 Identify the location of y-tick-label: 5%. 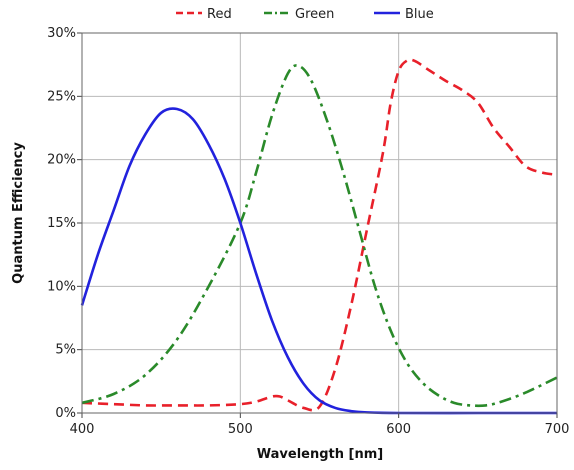
(65, 350).